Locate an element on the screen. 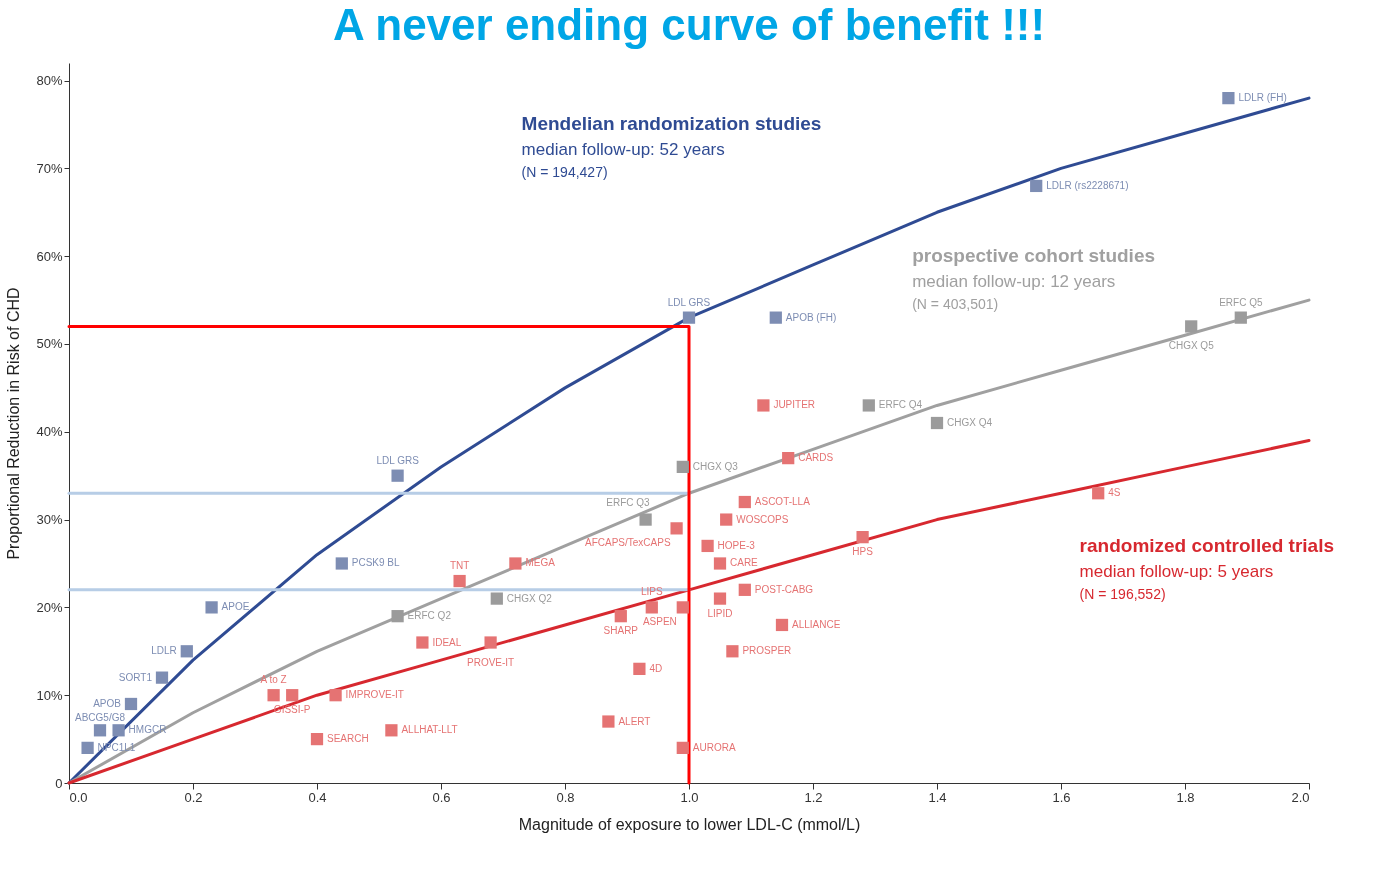 This screenshot has height=874, width=1391. x-tick-label: 2.0 is located at coordinates (1300, 797).